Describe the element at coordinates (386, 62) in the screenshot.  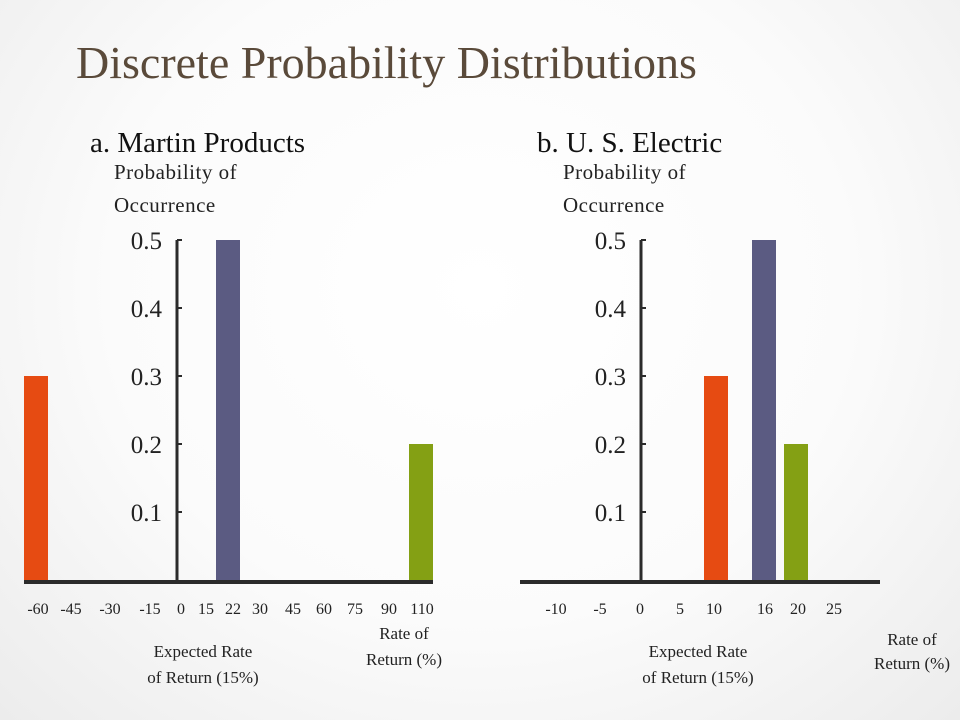
I see `slide-title: Discrete Probability Distributions` at that location.